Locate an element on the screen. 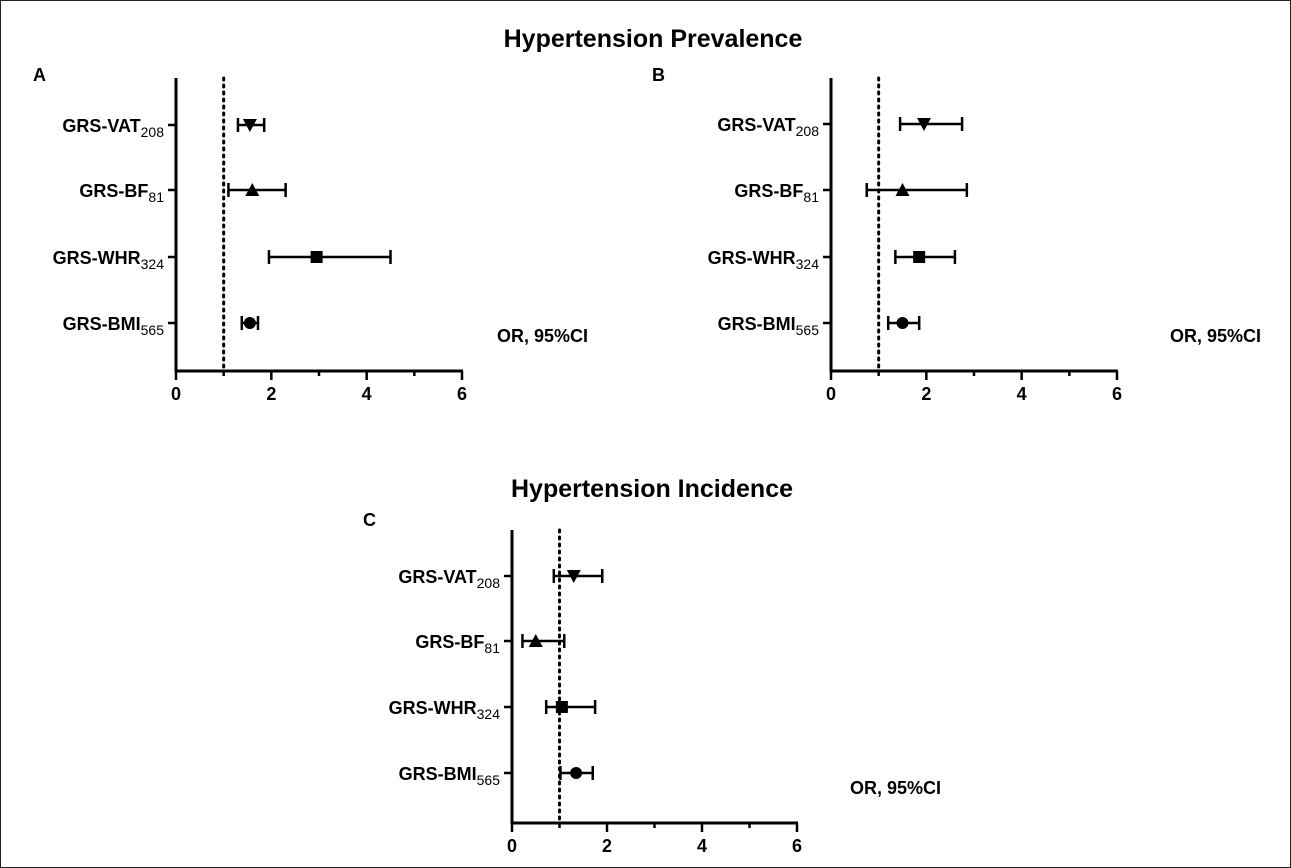  panel-letter: B is located at coordinates (658, 75).